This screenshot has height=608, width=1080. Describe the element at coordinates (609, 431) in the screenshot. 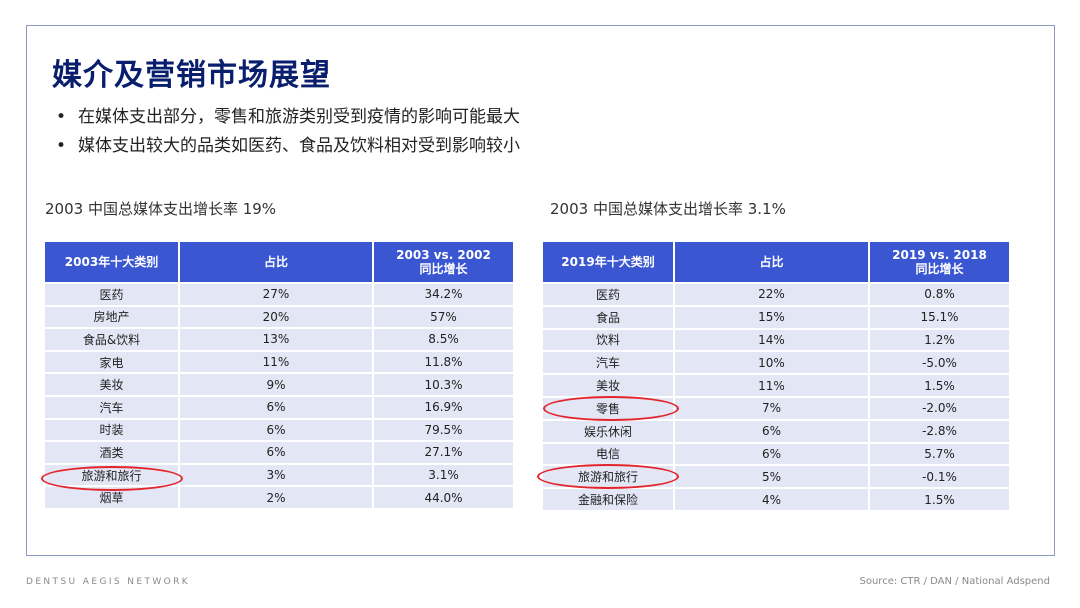

I see `cell-category: 娱乐休闲` at that location.